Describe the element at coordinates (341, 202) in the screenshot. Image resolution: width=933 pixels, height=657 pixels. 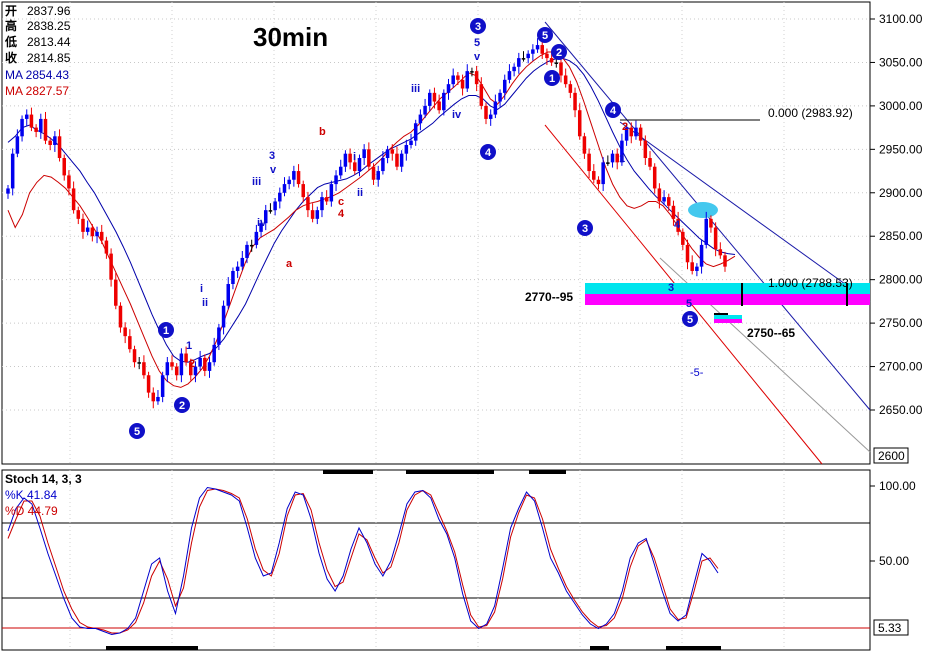
I see `wave-label-c: c` at that location.